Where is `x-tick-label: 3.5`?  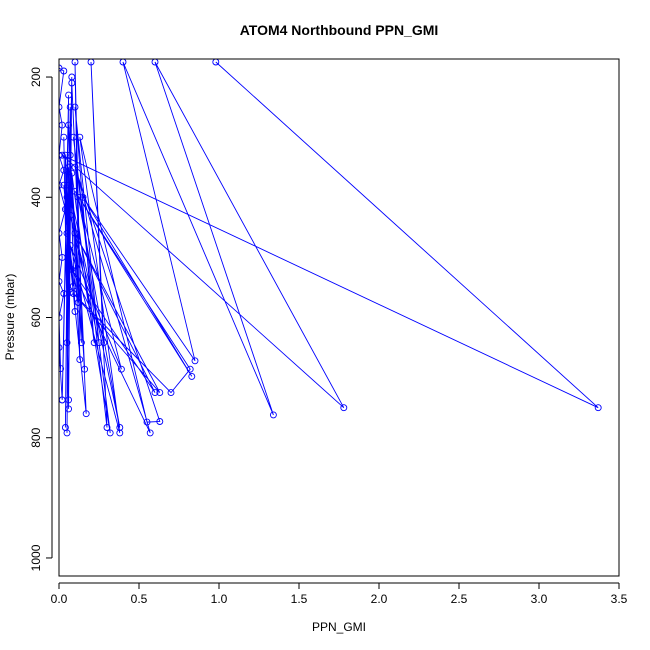
x-tick-label: 3.5 is located at coordinates (619, 599).